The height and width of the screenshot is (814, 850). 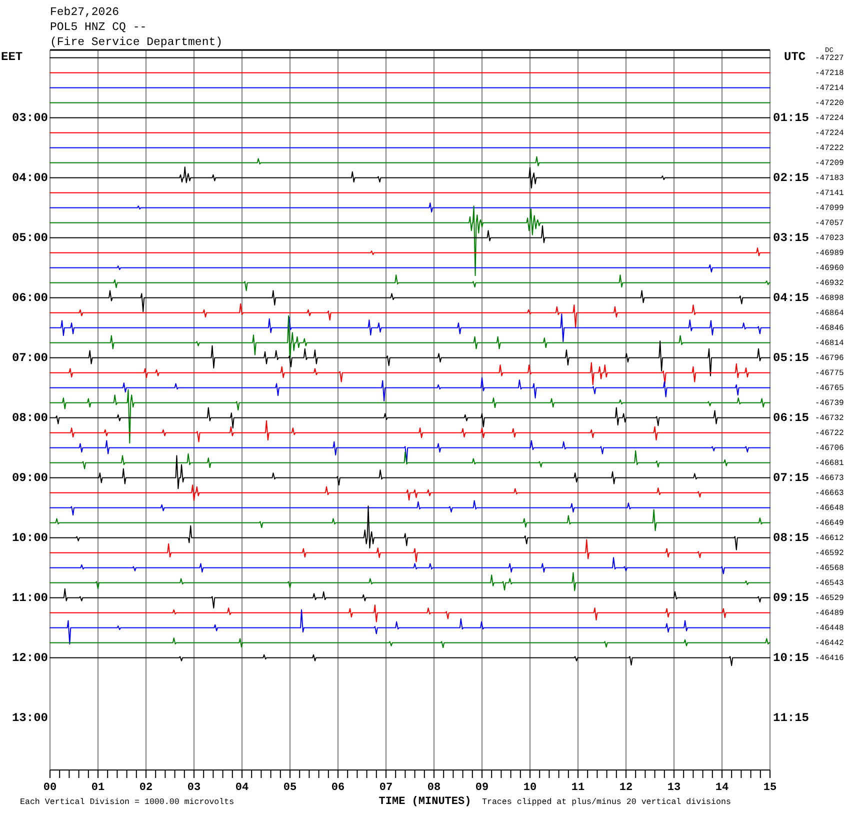 I want to click on text: -46442, so click(x=829, y=643).